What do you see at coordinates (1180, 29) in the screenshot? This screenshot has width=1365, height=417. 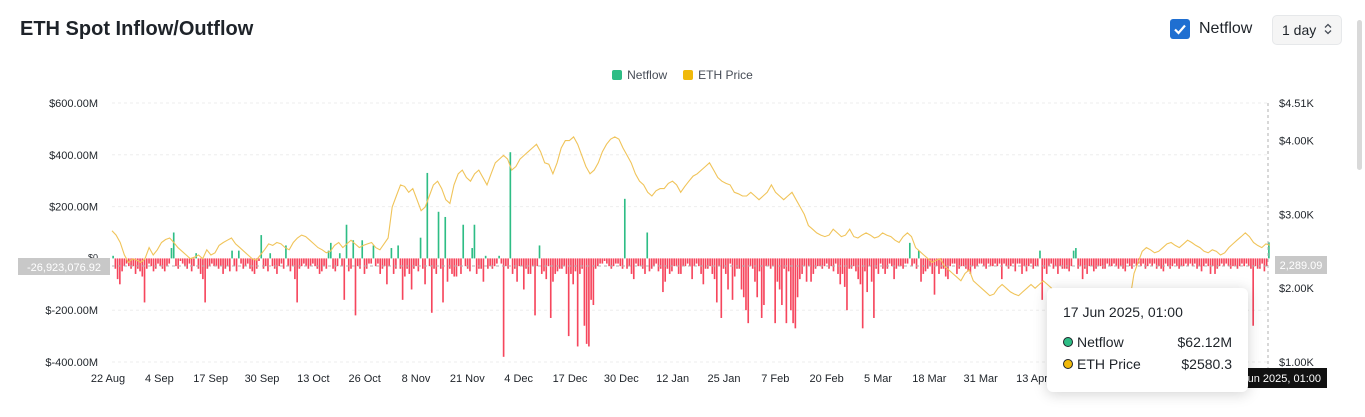 I see `check-icon` at bounding box center [1180, 29].